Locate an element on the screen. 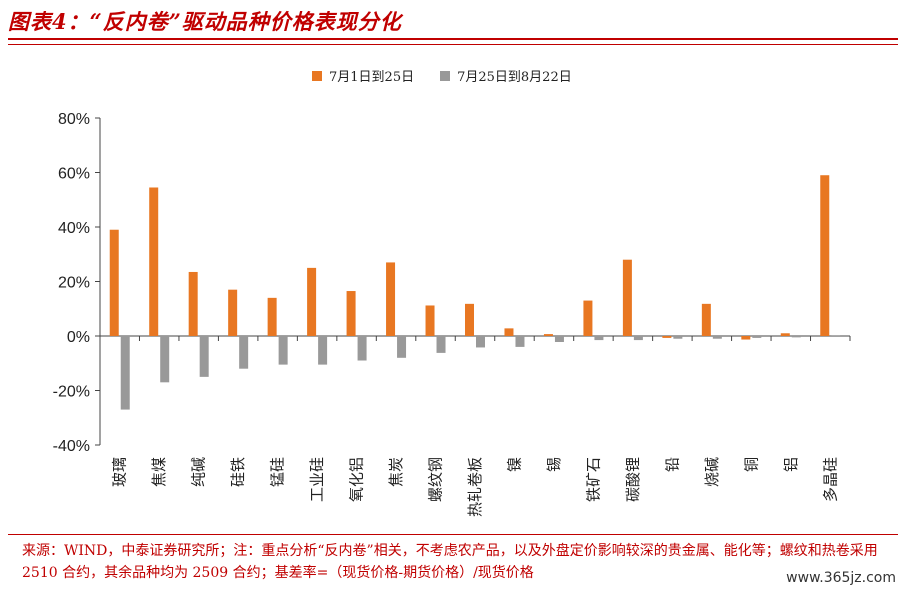 Image resolution: width=906 pixels, height=592 pixels. bar-2-焦炭 is located at coordinates (402, 347).